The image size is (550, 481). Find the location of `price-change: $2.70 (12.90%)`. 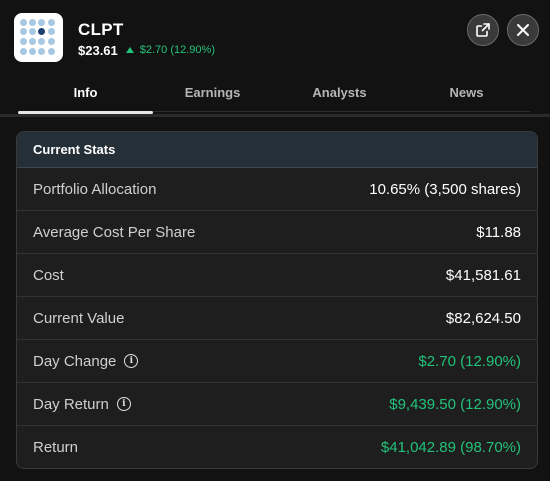

price-change: $2.70 (12.90%) is located at coordinates (170, 50).